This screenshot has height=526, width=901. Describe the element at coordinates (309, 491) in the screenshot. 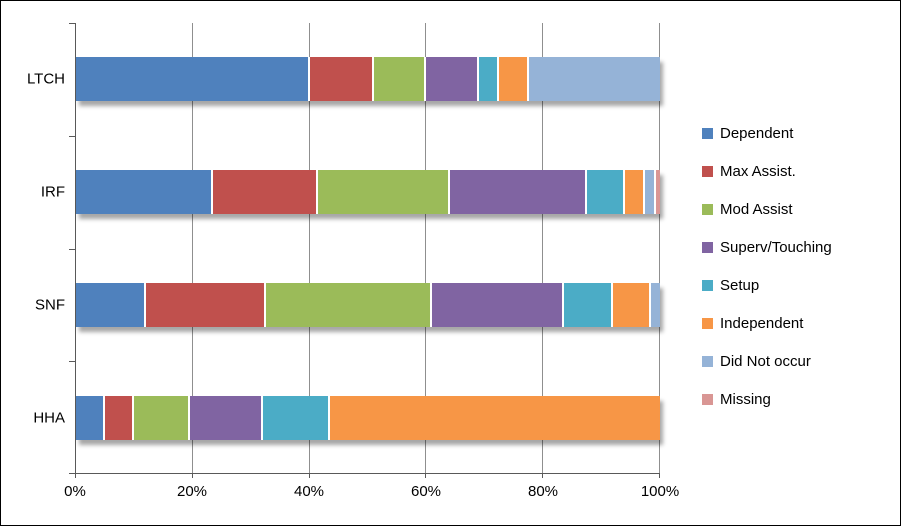

I see `x-tick-label: 40%` at that location.